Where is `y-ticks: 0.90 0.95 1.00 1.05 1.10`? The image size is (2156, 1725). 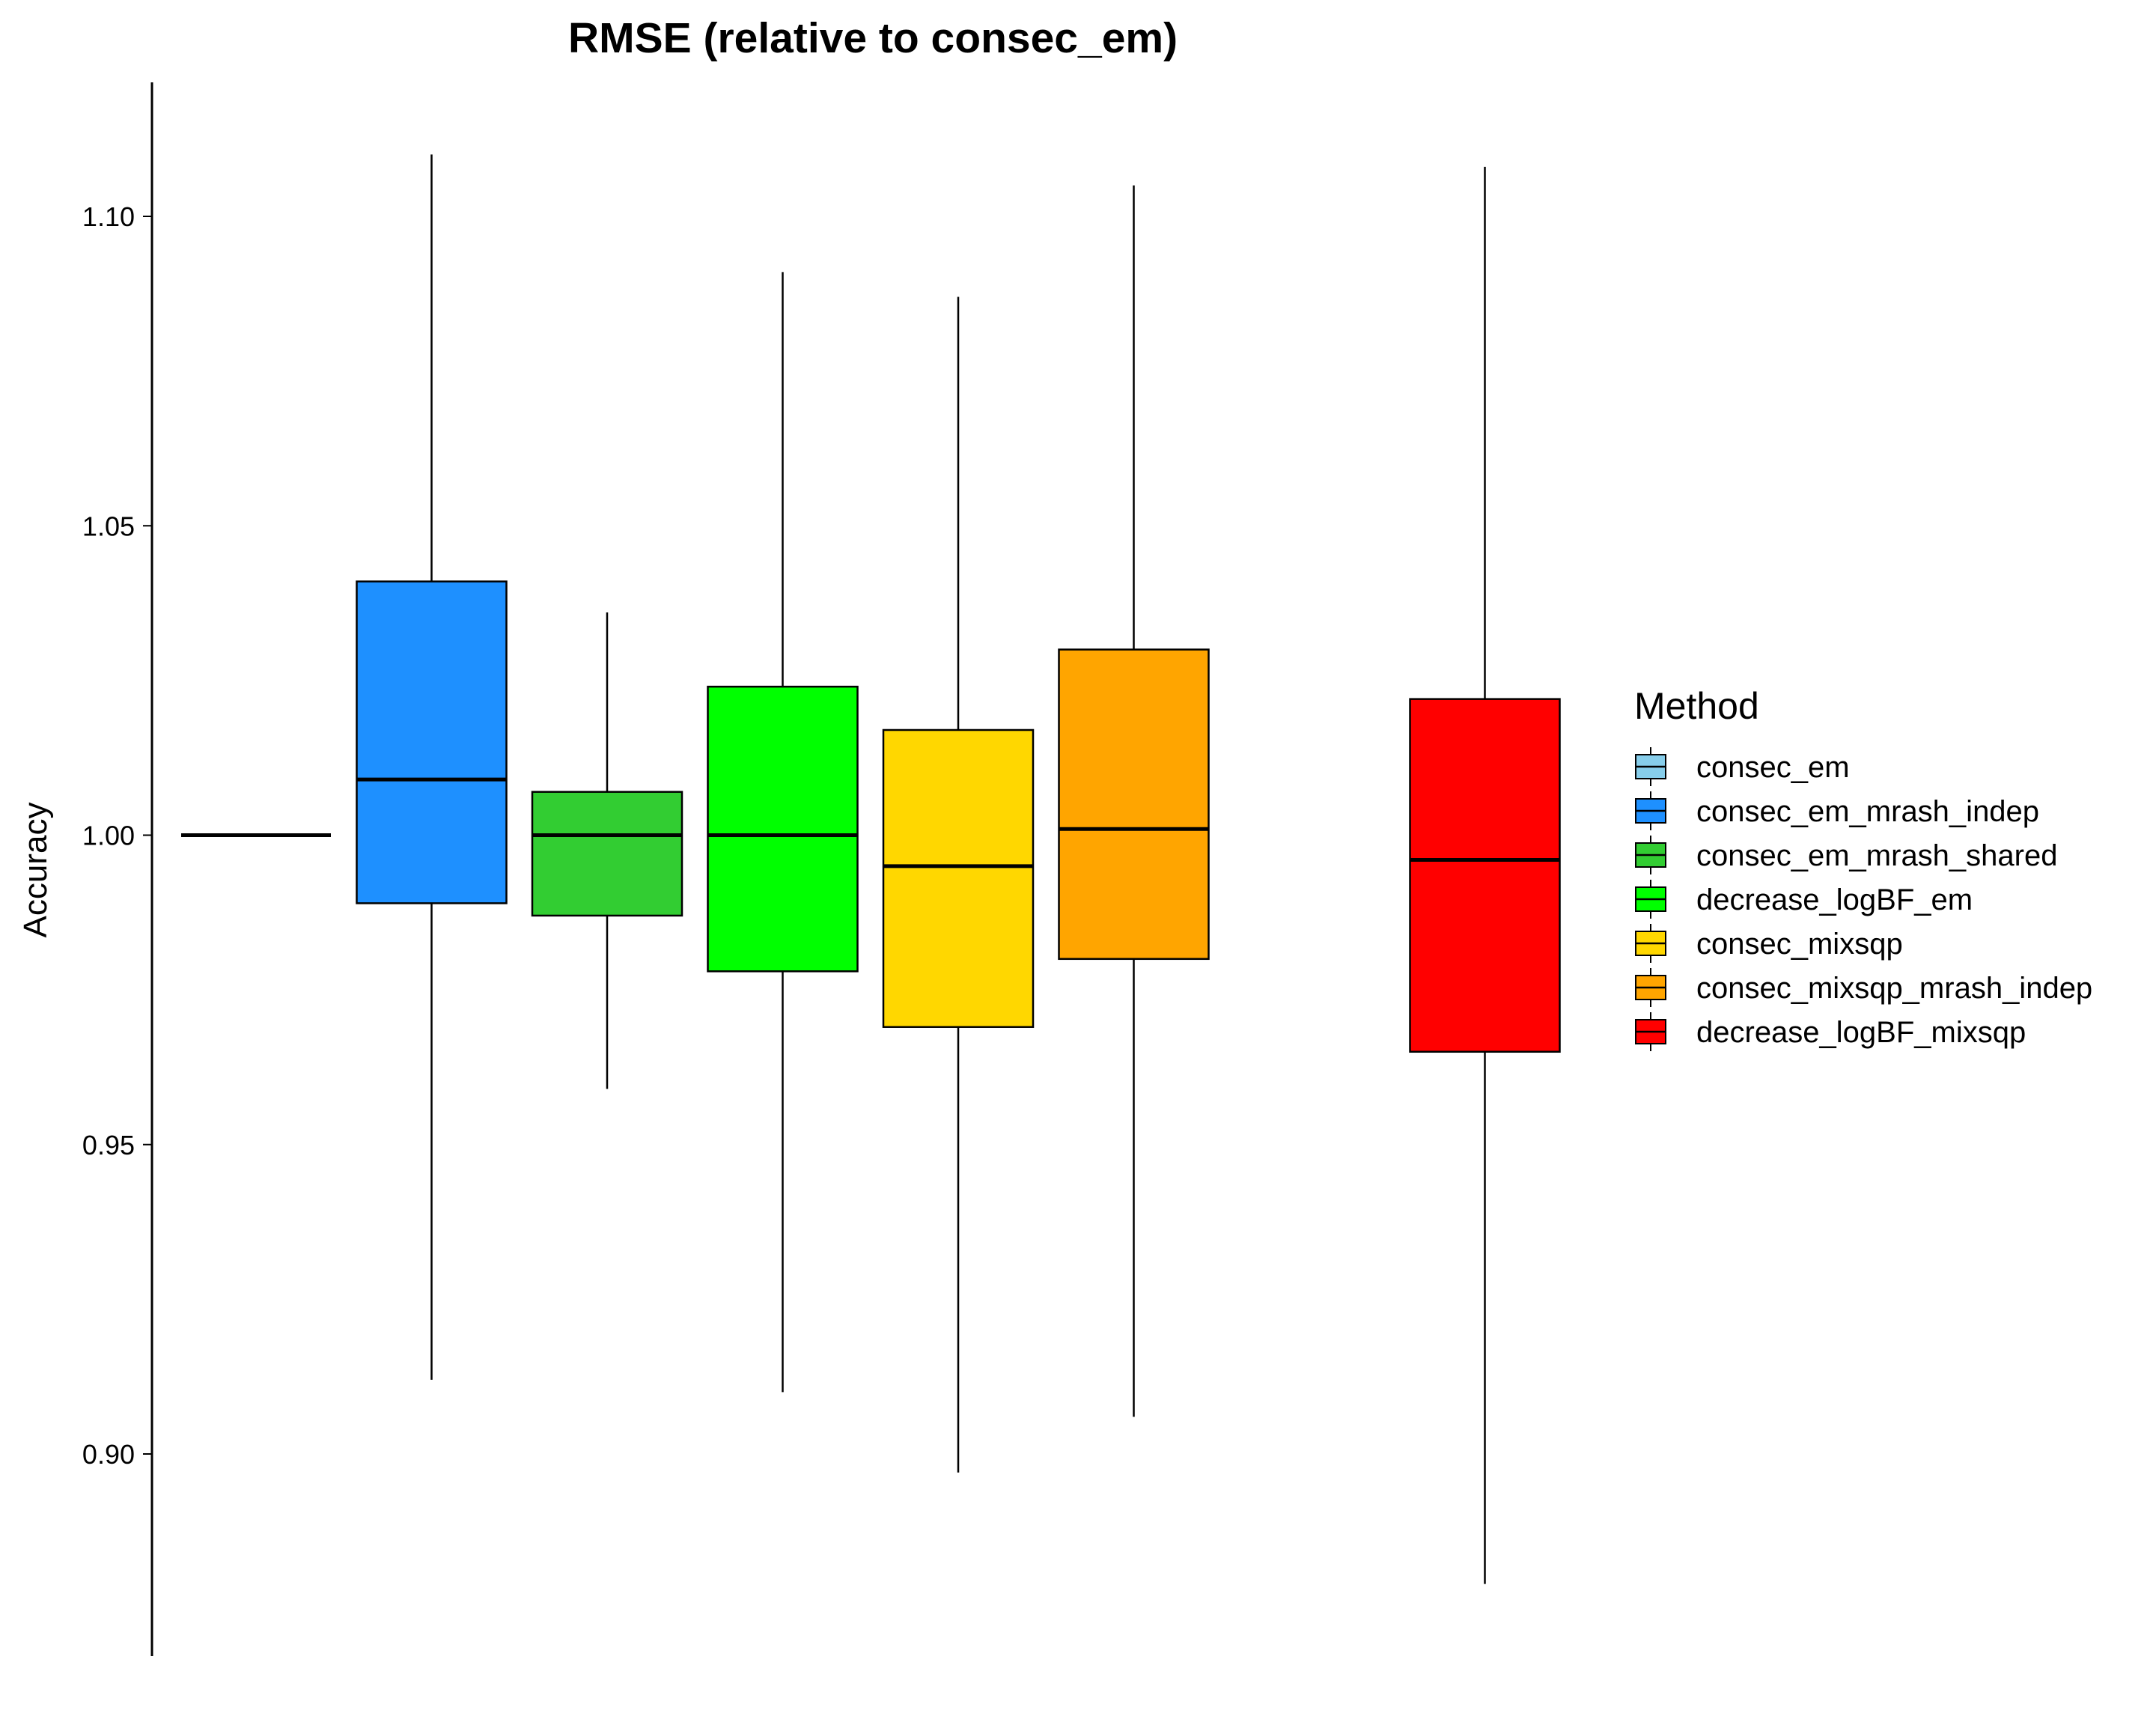 y-ticks: 0.90 0.95 1.00 1.05 1.10 is located at coordinates (117, 836).